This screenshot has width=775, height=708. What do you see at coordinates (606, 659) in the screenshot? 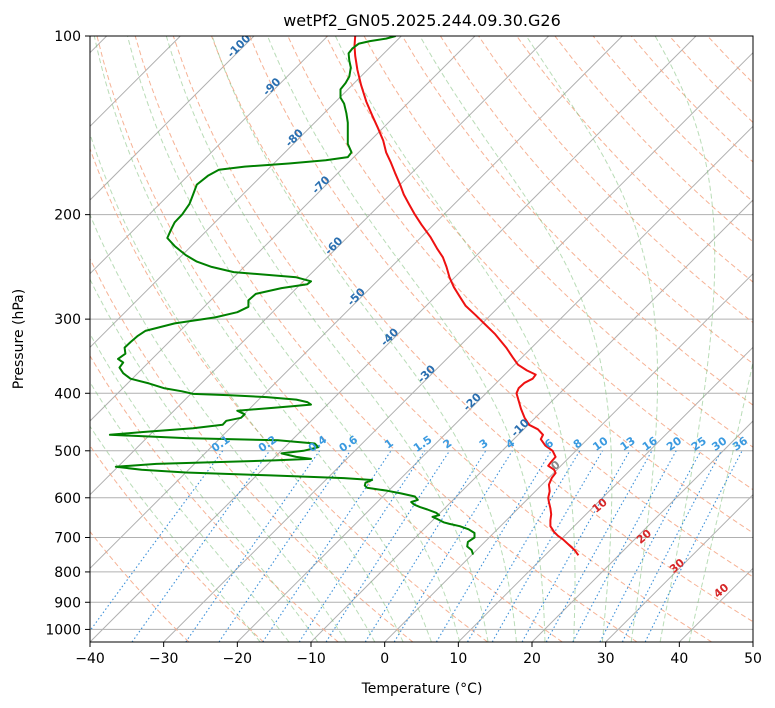
I see `x-tick-label: 30` at bounding box center [606, 659].